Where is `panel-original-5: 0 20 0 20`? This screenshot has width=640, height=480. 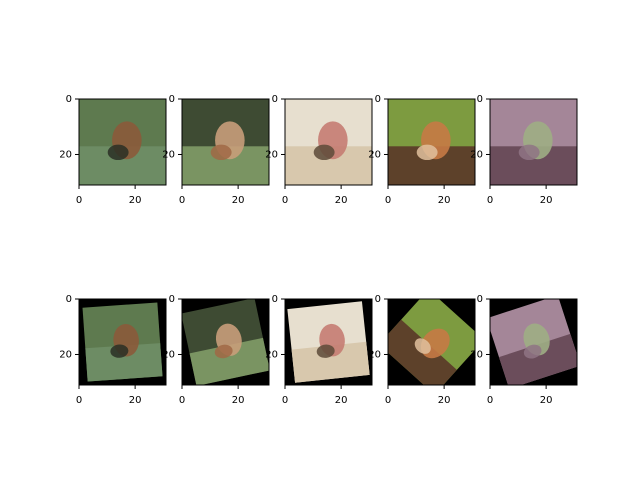
panel-original-5: 0 20 0 20 is located at coordinates (524, 150).